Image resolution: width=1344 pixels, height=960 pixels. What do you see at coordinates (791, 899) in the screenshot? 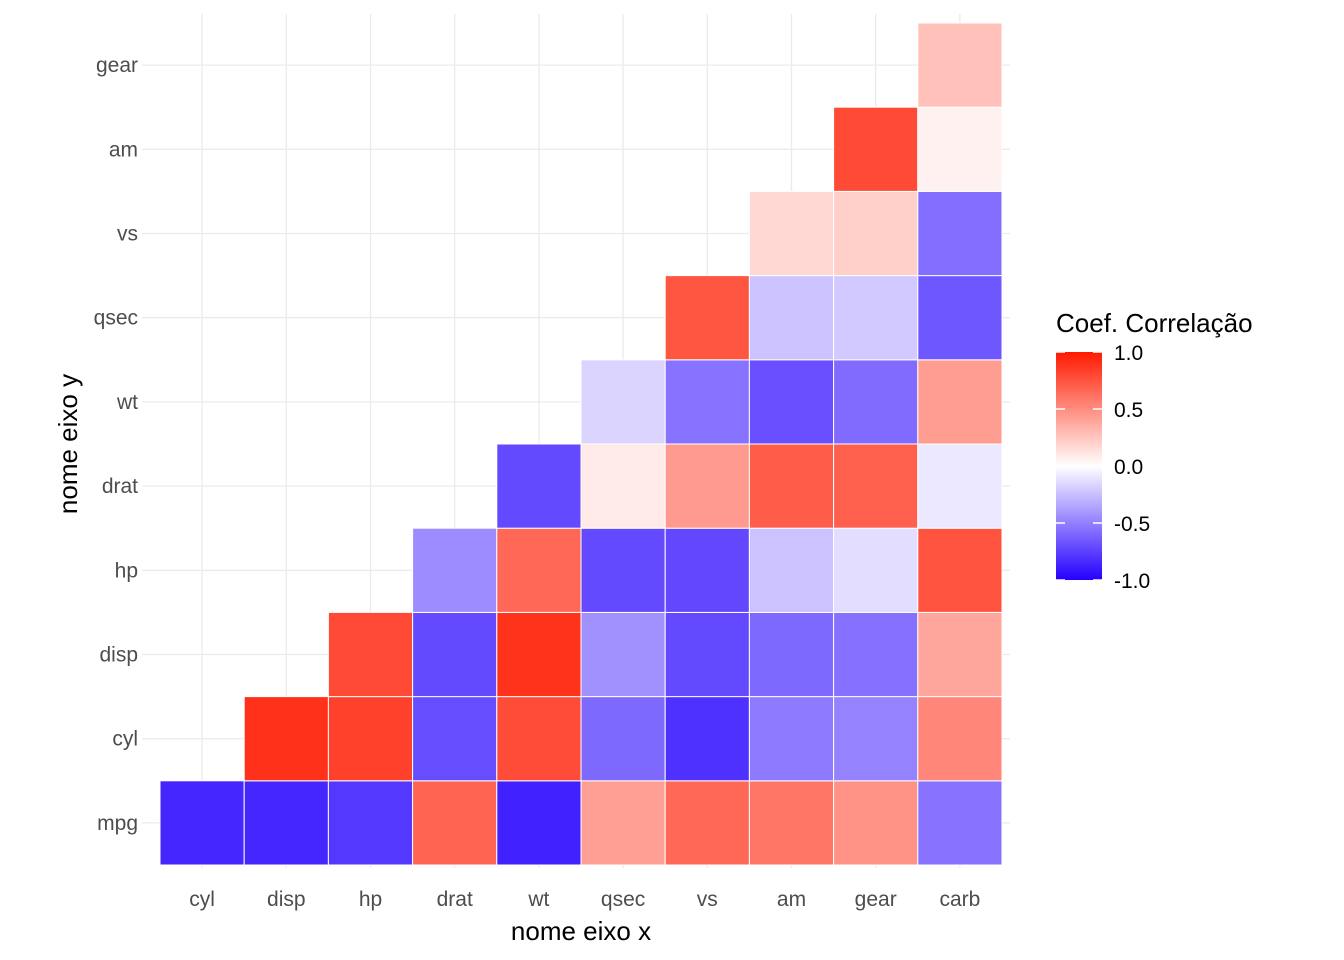
I see `x-tick-label: am` at bounding box center [791, 899].